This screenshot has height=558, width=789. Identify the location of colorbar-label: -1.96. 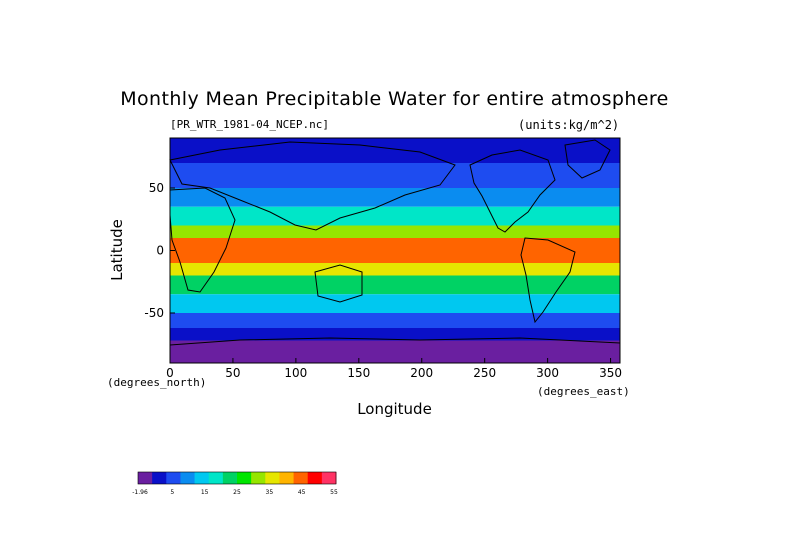
(140, 492).